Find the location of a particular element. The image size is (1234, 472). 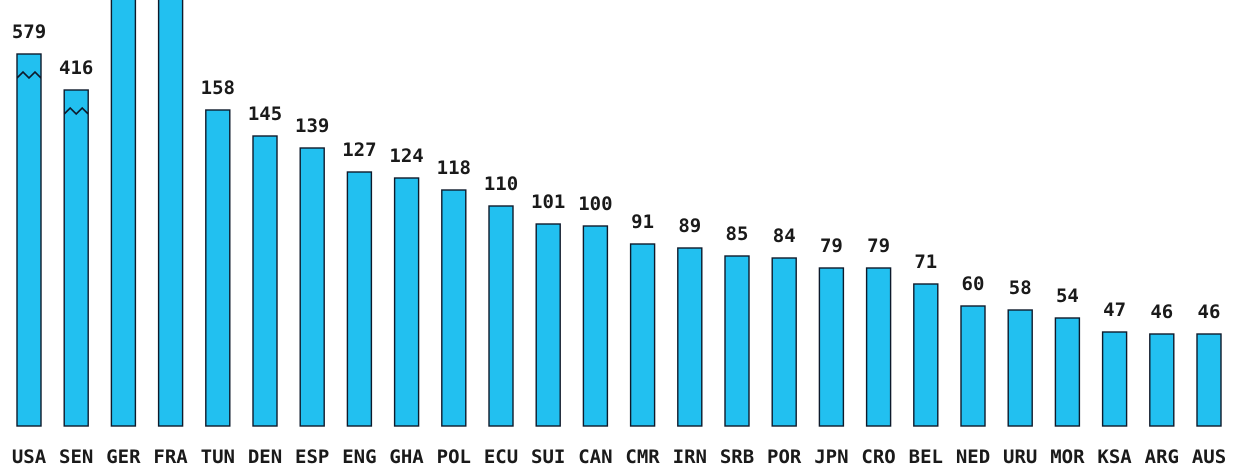

category-label-ecu: ECU is located at coordinates (501, 457).